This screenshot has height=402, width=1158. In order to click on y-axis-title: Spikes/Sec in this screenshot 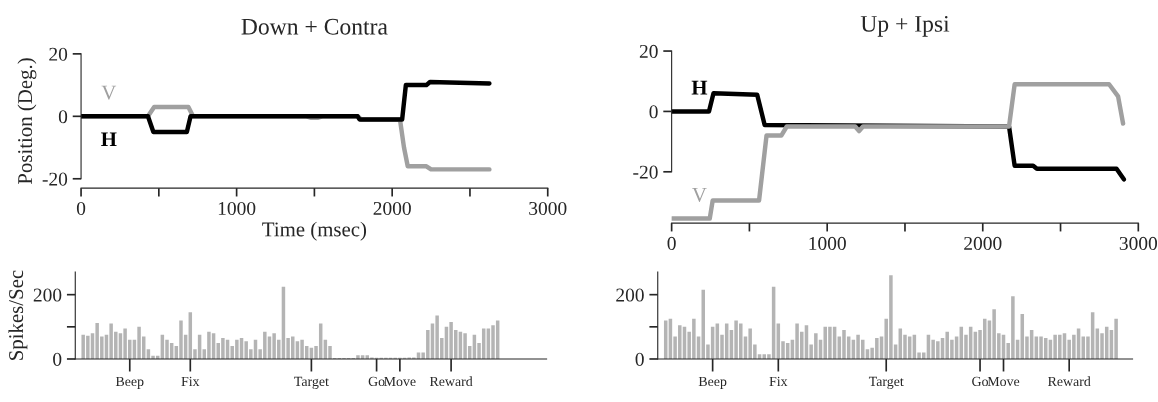, I will do `click(18, 315)`.